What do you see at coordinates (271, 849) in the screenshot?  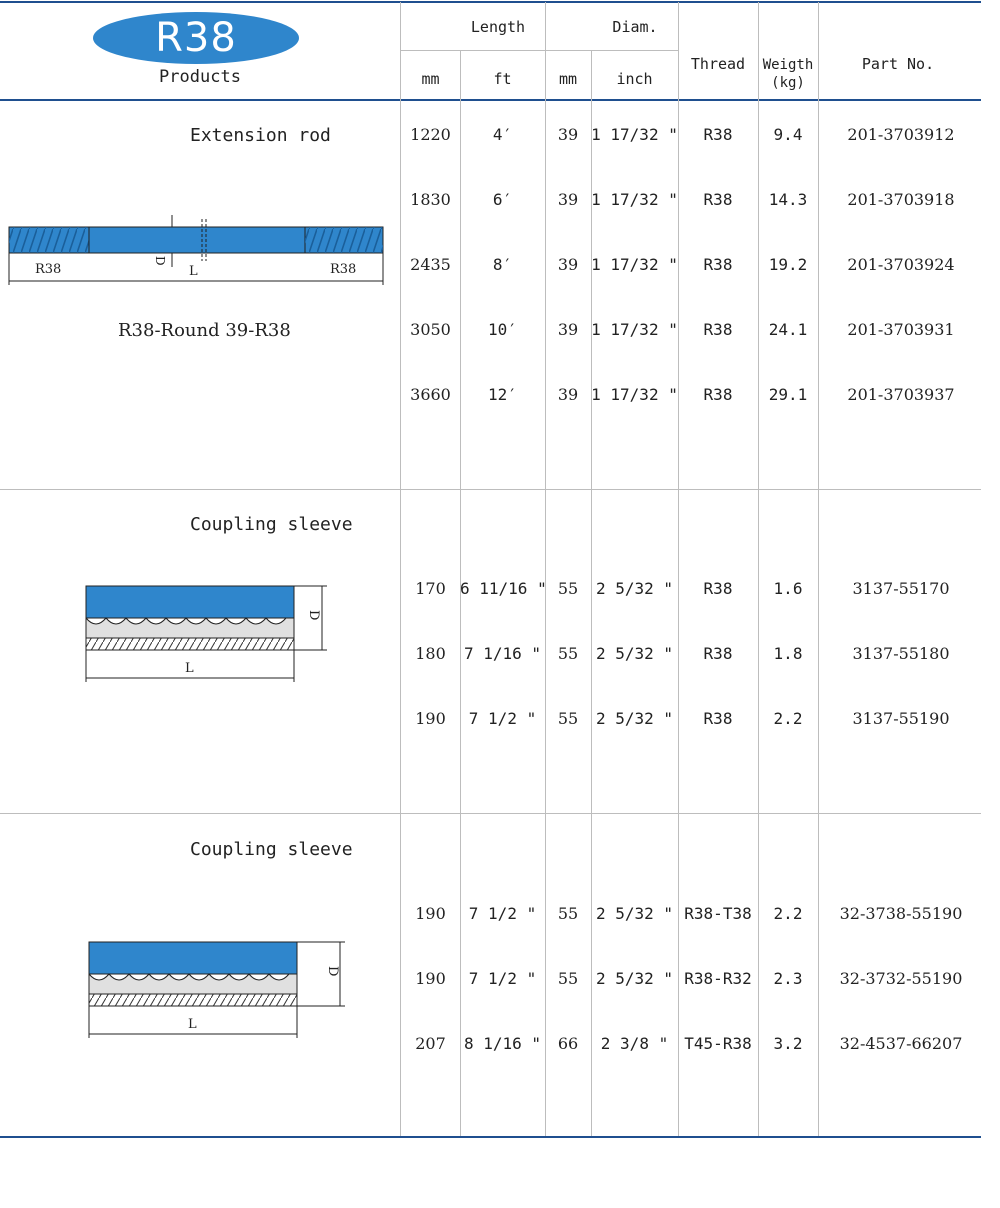 I see `section-title-coupling-sleeve-2: Coupling sleeve` at bounding box center [271, 849].